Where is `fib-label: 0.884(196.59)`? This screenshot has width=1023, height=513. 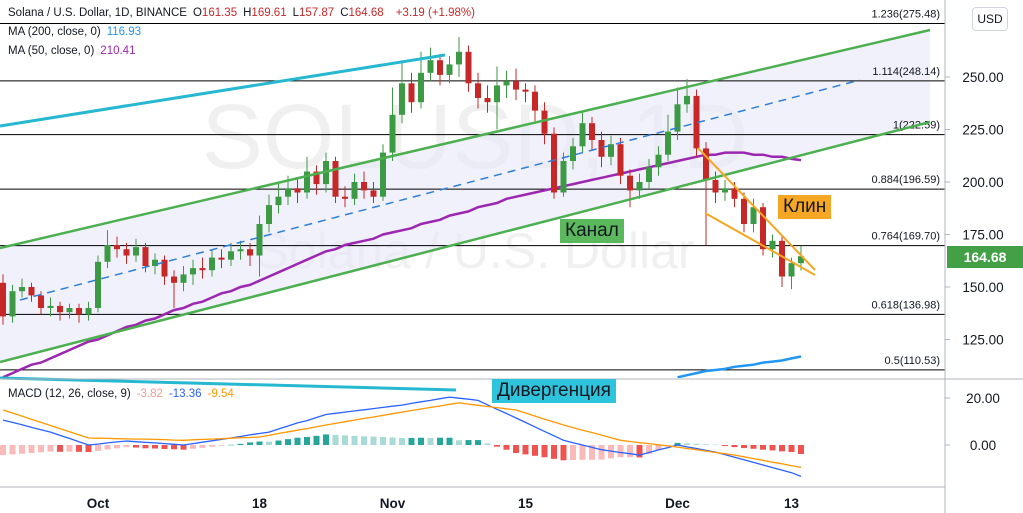
fib-label: 0.884(196.59) is located at coordinates (906, 180).